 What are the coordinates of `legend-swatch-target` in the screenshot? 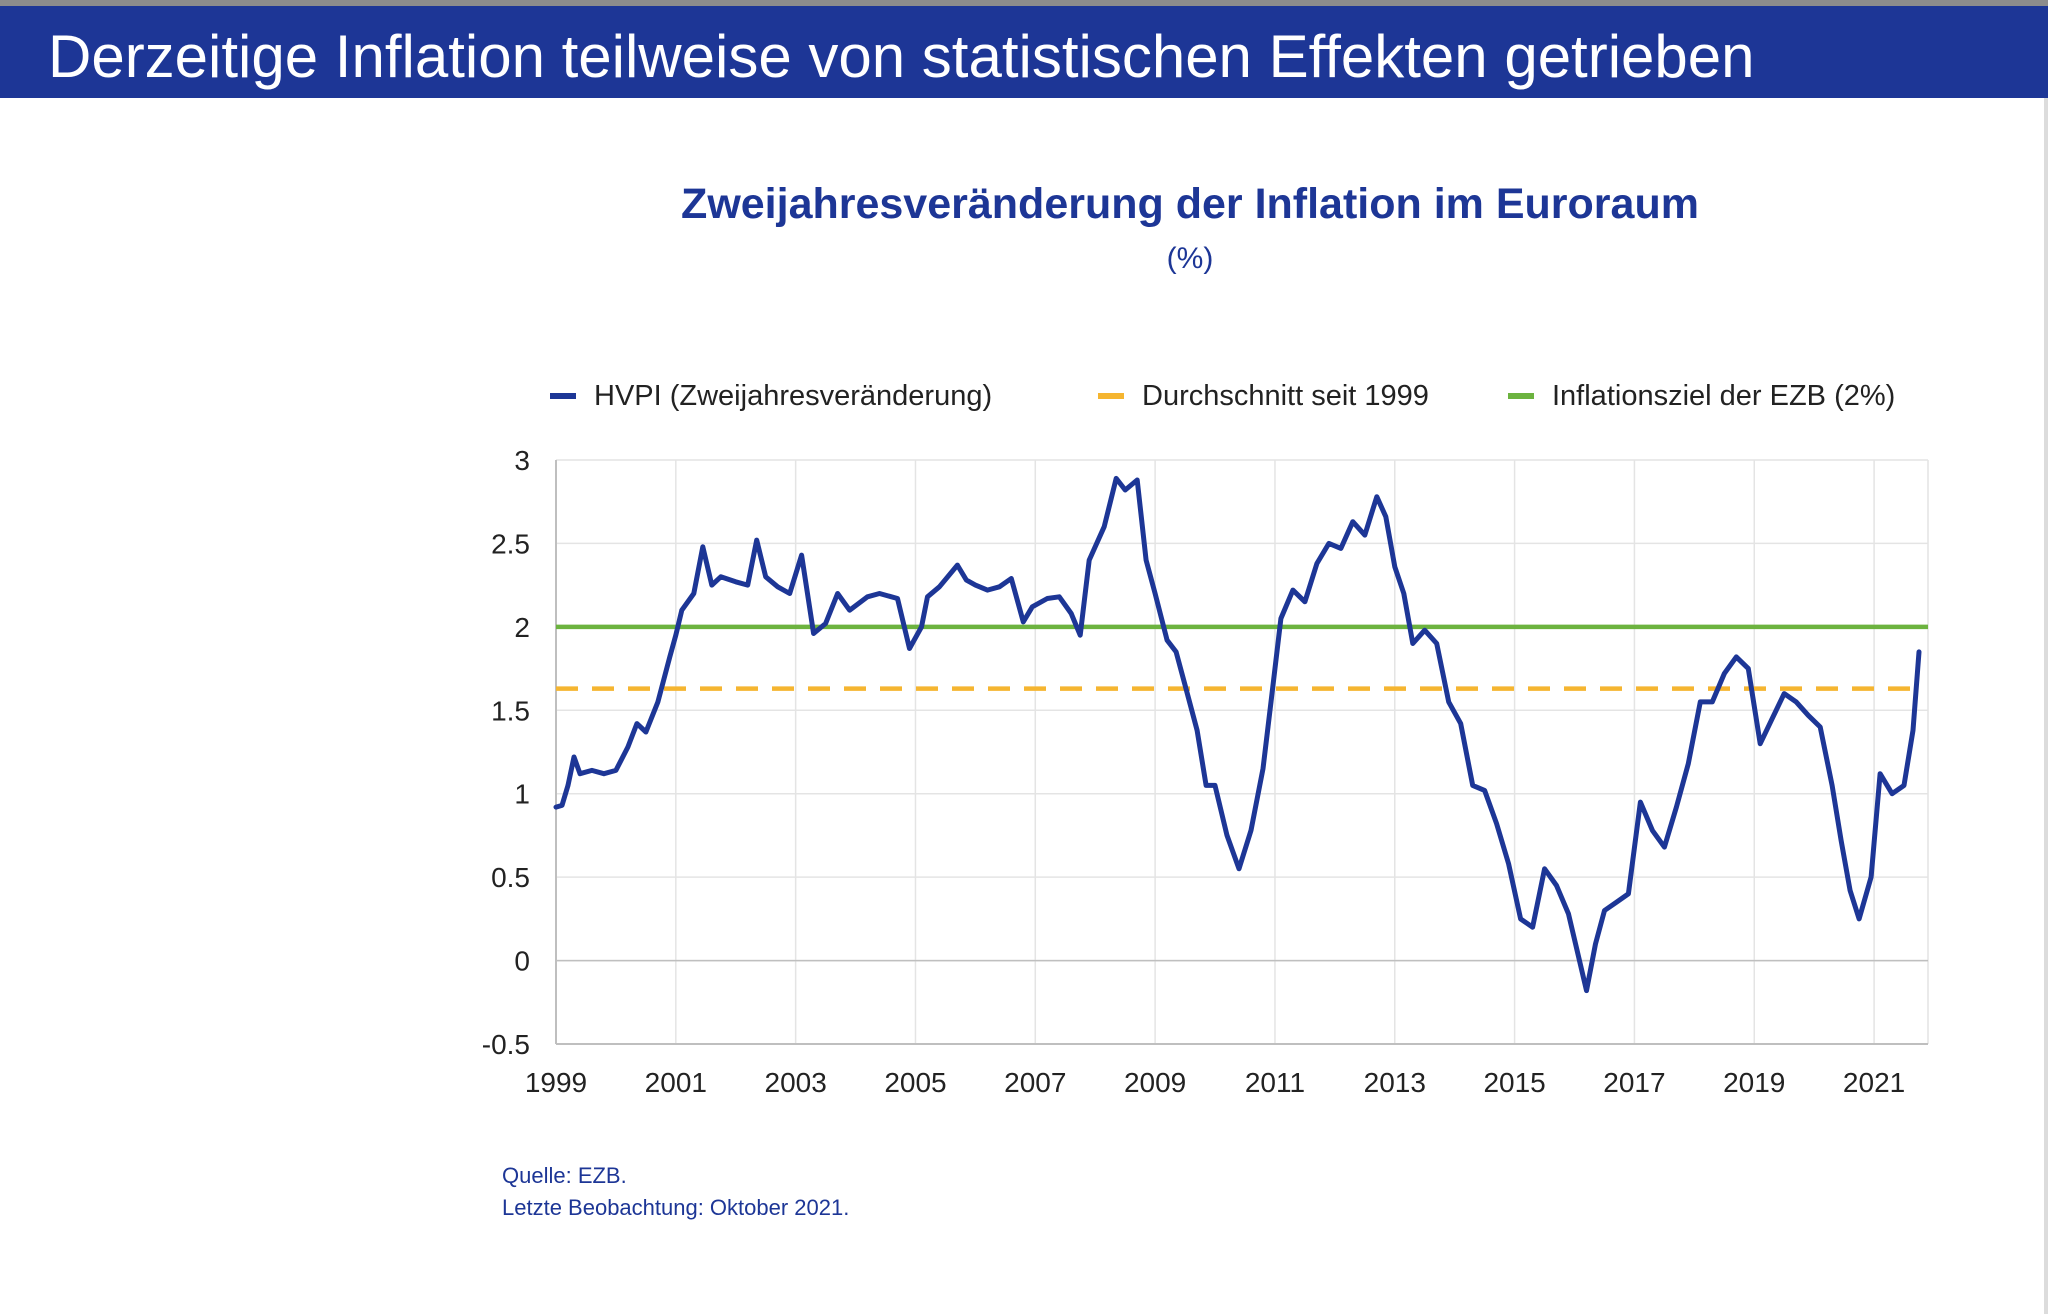 It's located at (1521, 396).